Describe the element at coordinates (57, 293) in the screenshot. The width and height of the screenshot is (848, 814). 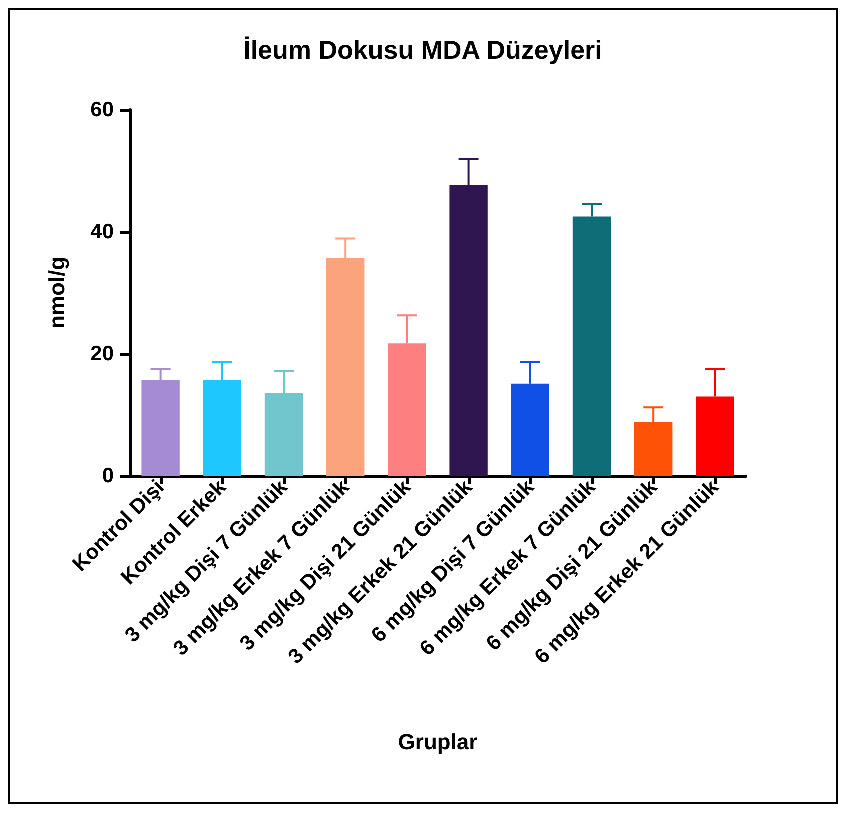
I see `y-axis-title: nmol/g` at that location.